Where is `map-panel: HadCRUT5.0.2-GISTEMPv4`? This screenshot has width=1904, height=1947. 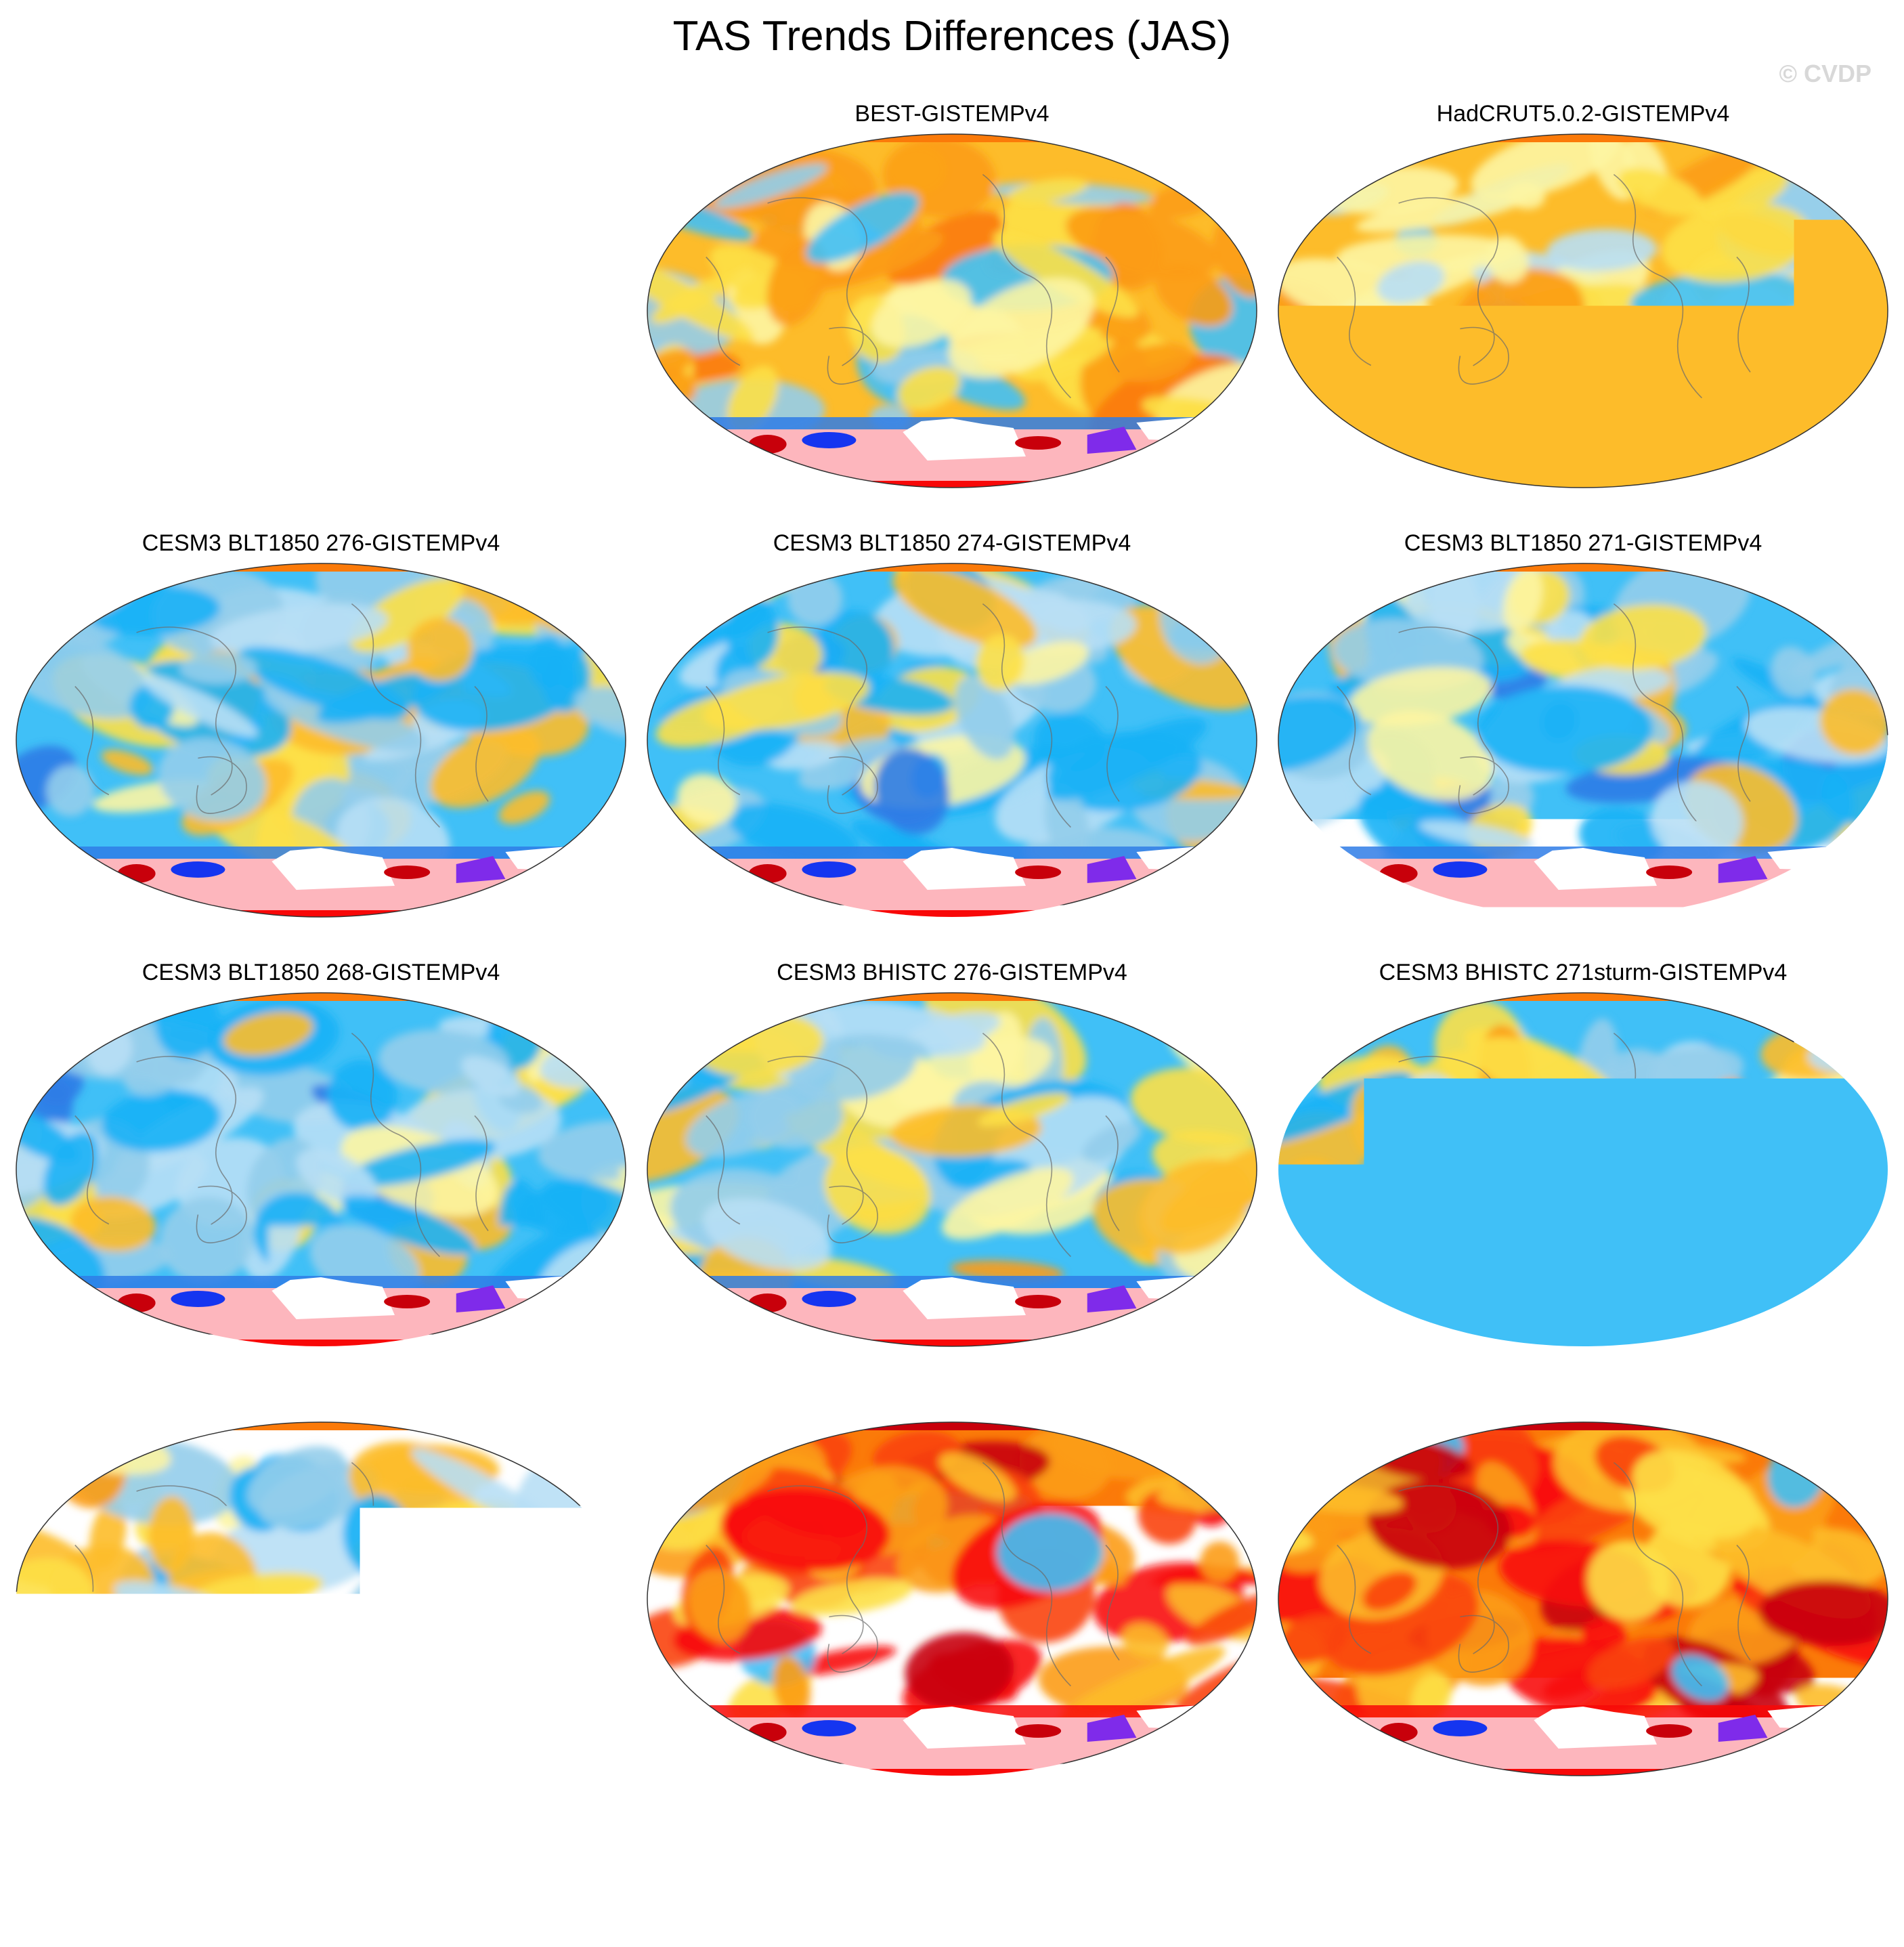
map-panel: HadCRUT5.0.2-GISTEMPv4 is located at coordinates (1583, 300).